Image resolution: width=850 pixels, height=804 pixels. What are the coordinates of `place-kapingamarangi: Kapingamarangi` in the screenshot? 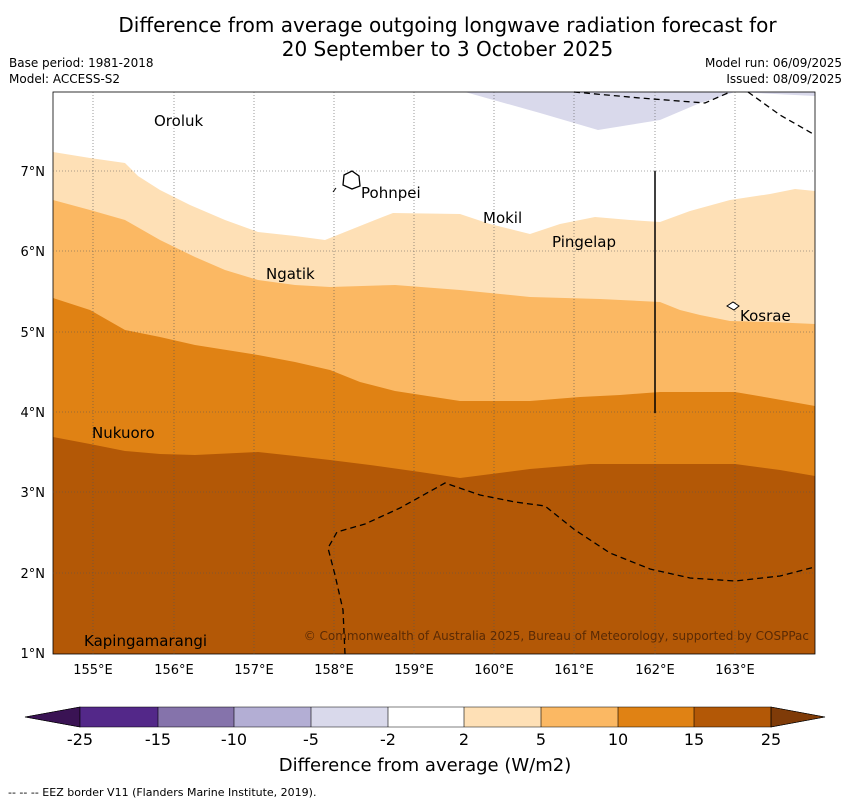 It's located at (145, 641).